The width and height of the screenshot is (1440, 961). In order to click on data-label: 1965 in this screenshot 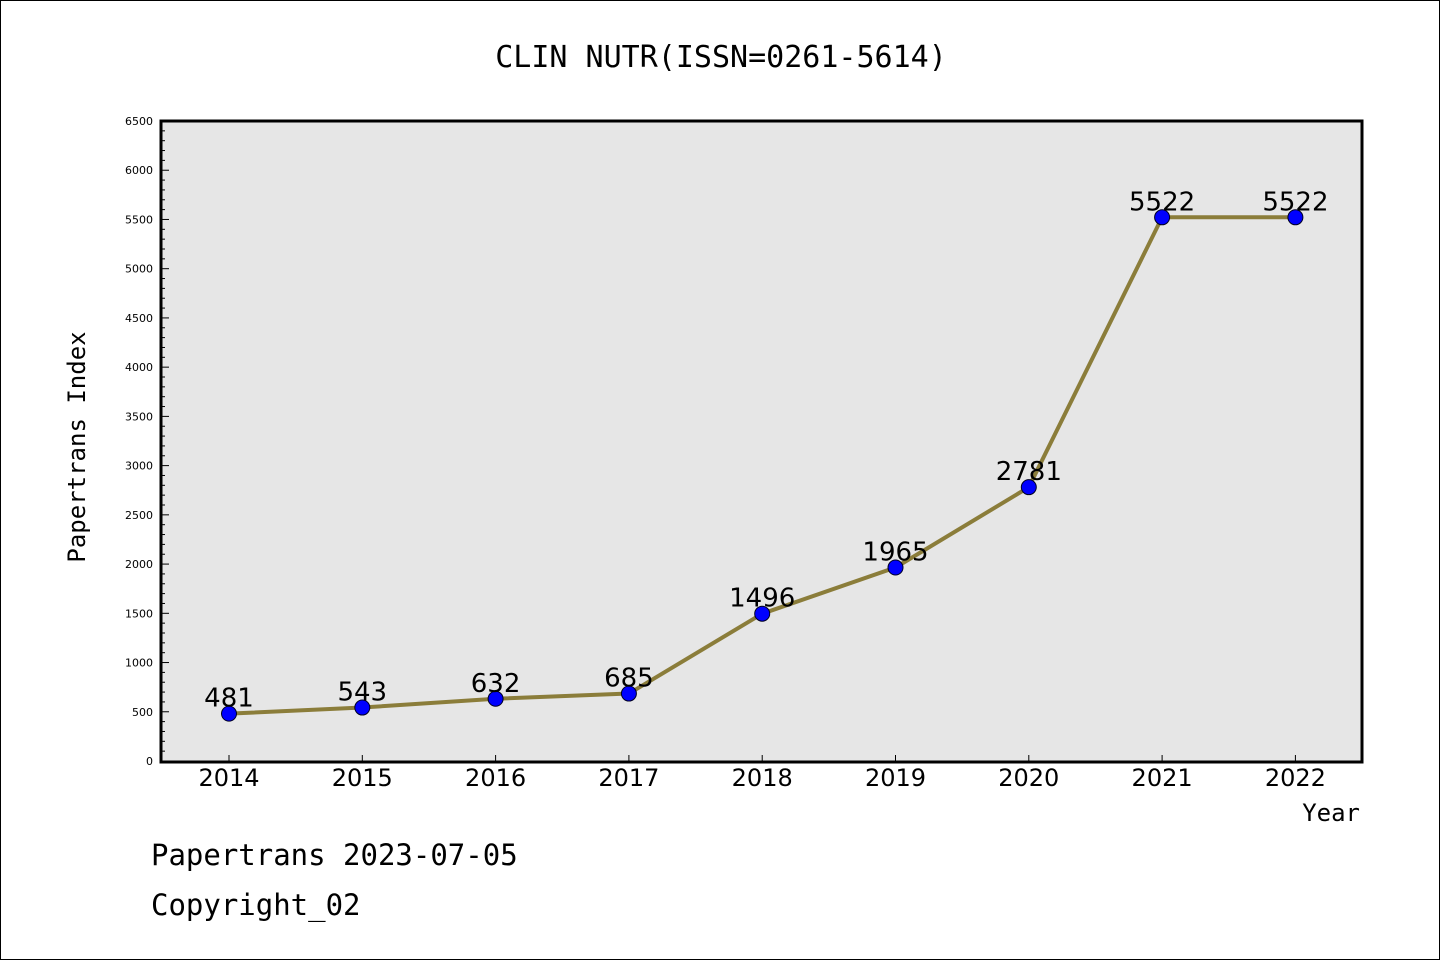, I will do `click(895, 553)`.